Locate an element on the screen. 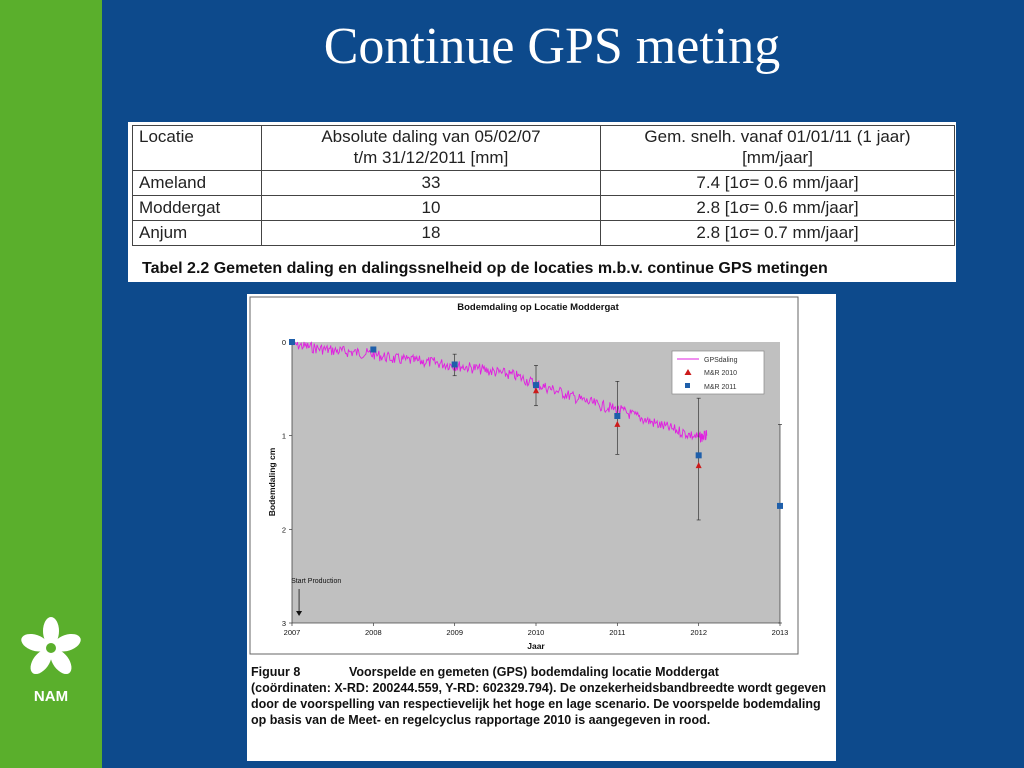 This screenshot has width=1024, height=768. legend-mr2011-label: M&R 2011 is located at coordinates (720, 387).